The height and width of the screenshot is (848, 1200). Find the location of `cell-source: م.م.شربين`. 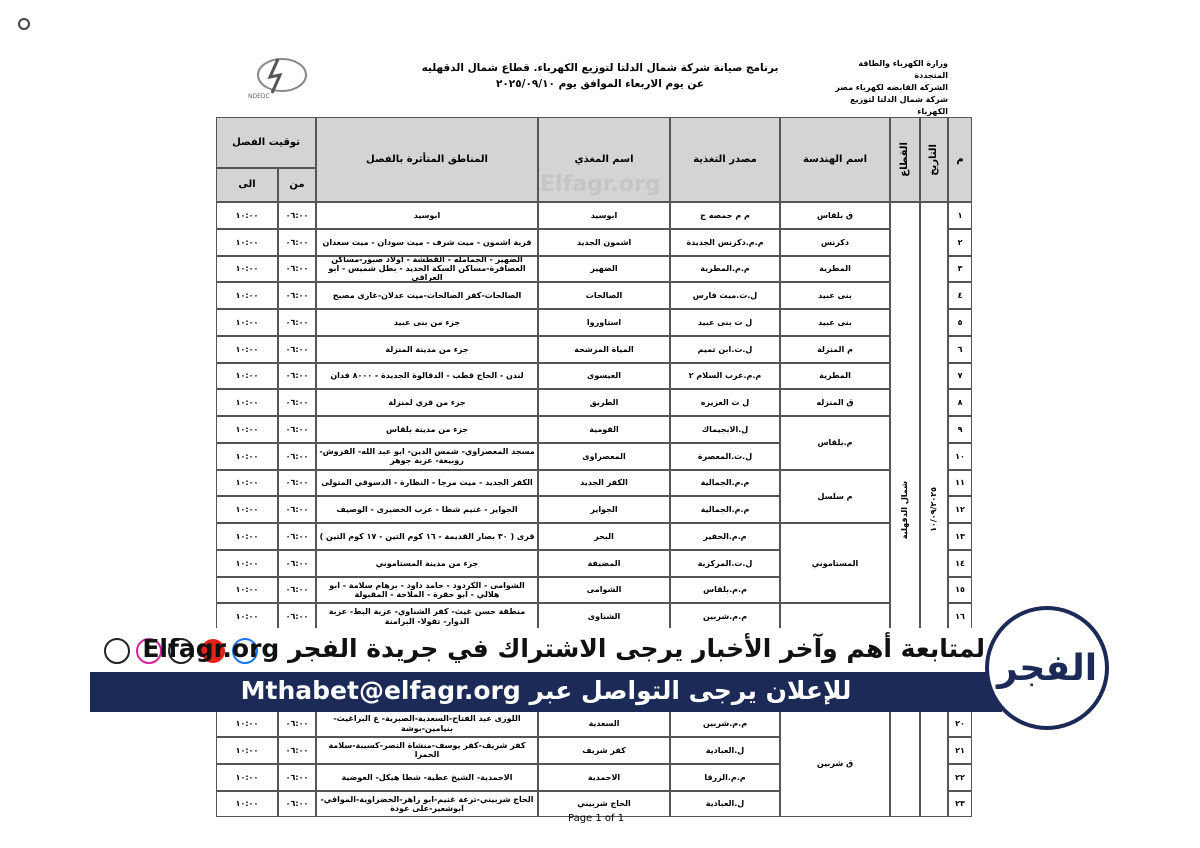

cell-source: م.م.شربين is located at coordinates (725, 723).